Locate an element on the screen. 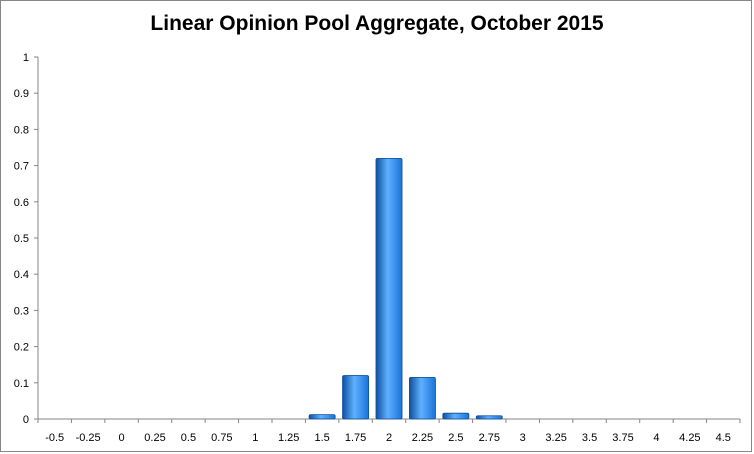 Image resolution: width=754 pixels, height=454 pixels. y-tick-label: 0 is located at coordinates (26, 420).